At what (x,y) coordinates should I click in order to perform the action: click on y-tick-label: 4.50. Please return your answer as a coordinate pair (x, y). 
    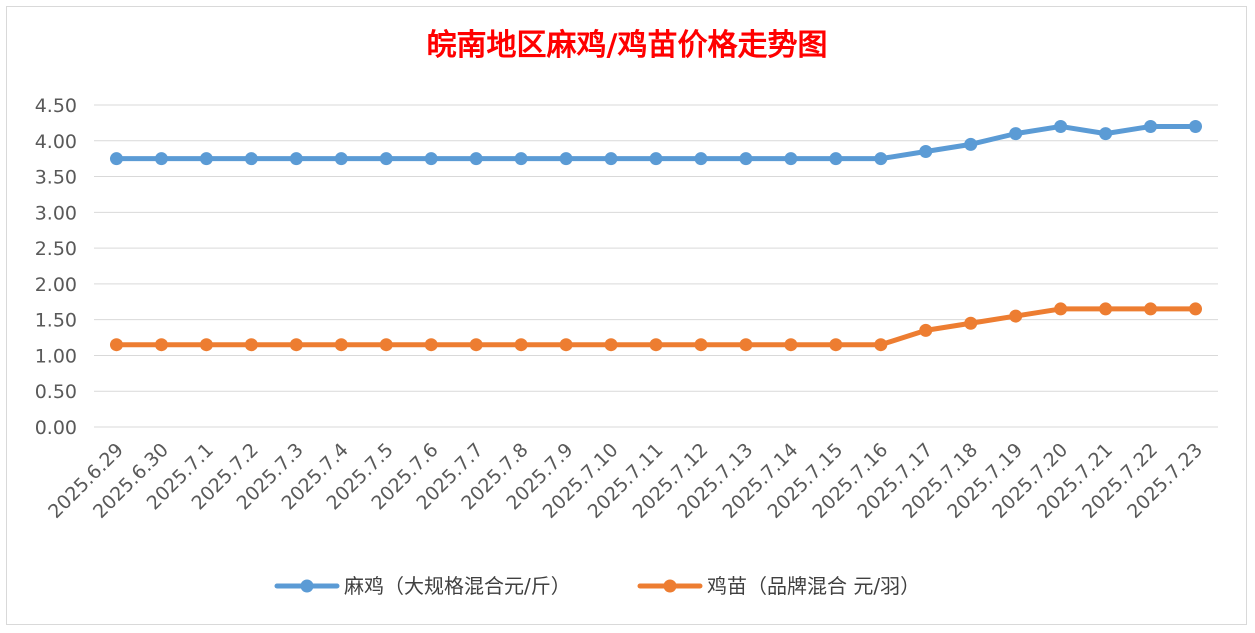
    Looking at the image, I should click on (56, 106).